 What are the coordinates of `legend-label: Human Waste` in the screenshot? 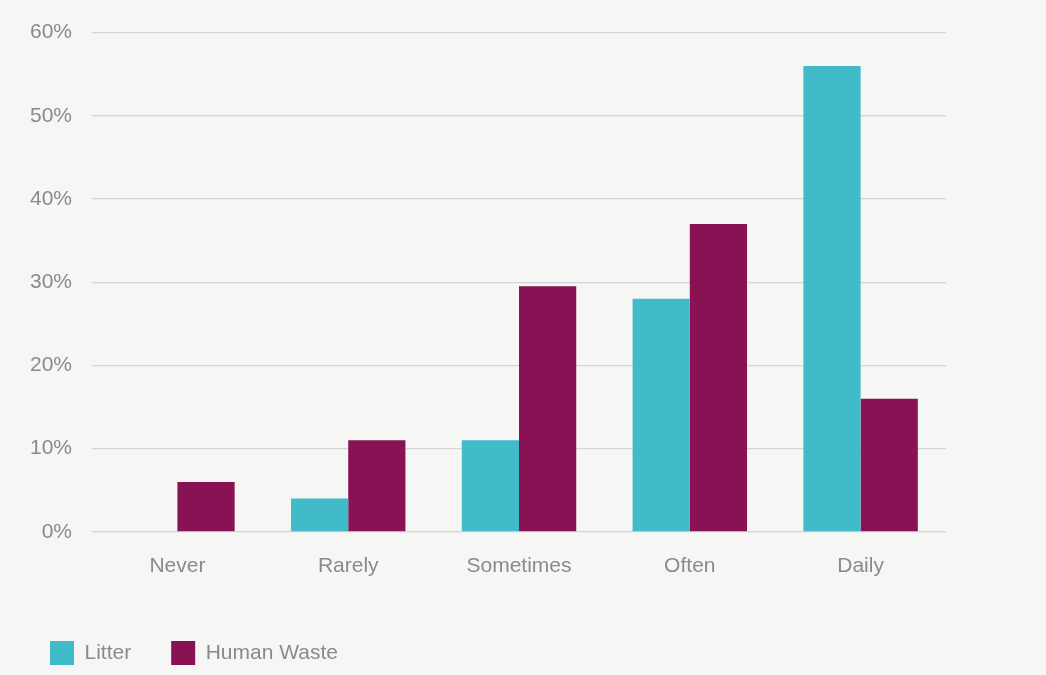 It's located at (271, 651).